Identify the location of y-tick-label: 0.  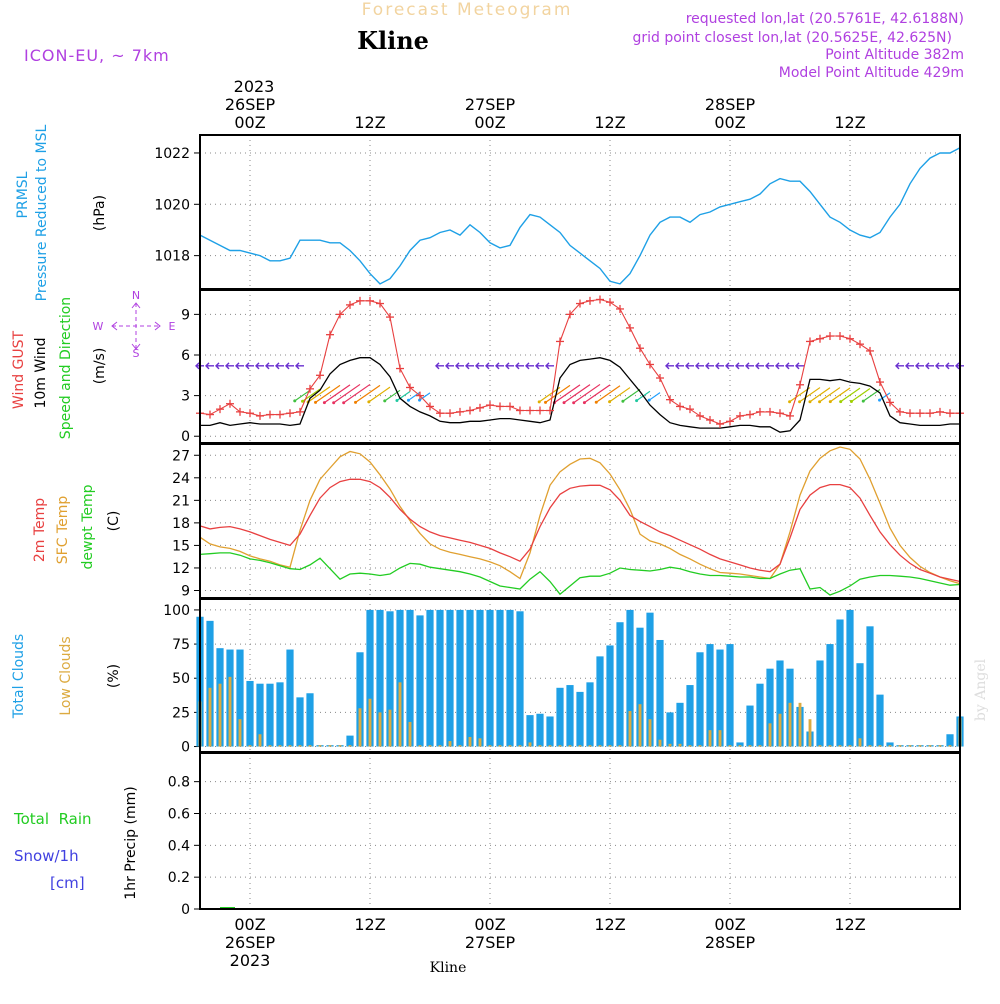
(185, 748).